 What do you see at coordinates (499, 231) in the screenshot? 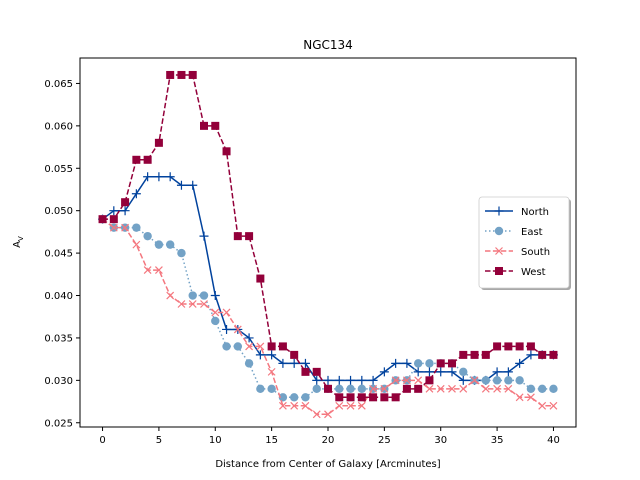
I see `legend-marker-east` at bounding box center [499, 231].